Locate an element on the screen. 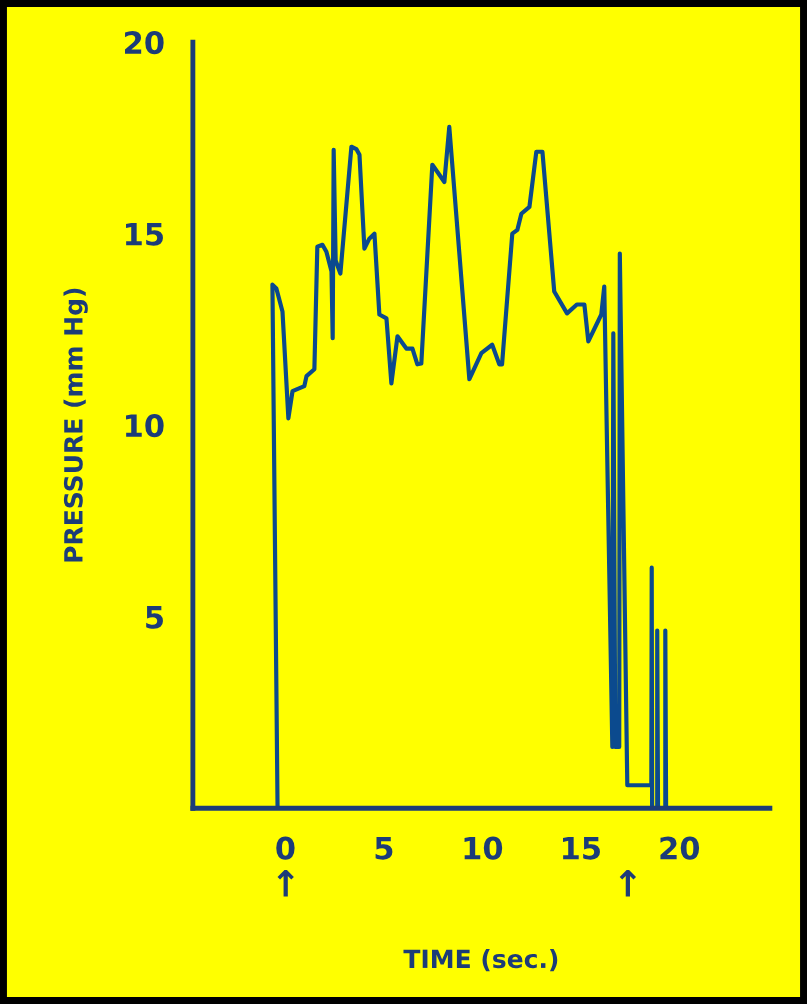 This screenshot has height=1004, width=807. x-tick-label: 20 is located at coordinates (680, 848).